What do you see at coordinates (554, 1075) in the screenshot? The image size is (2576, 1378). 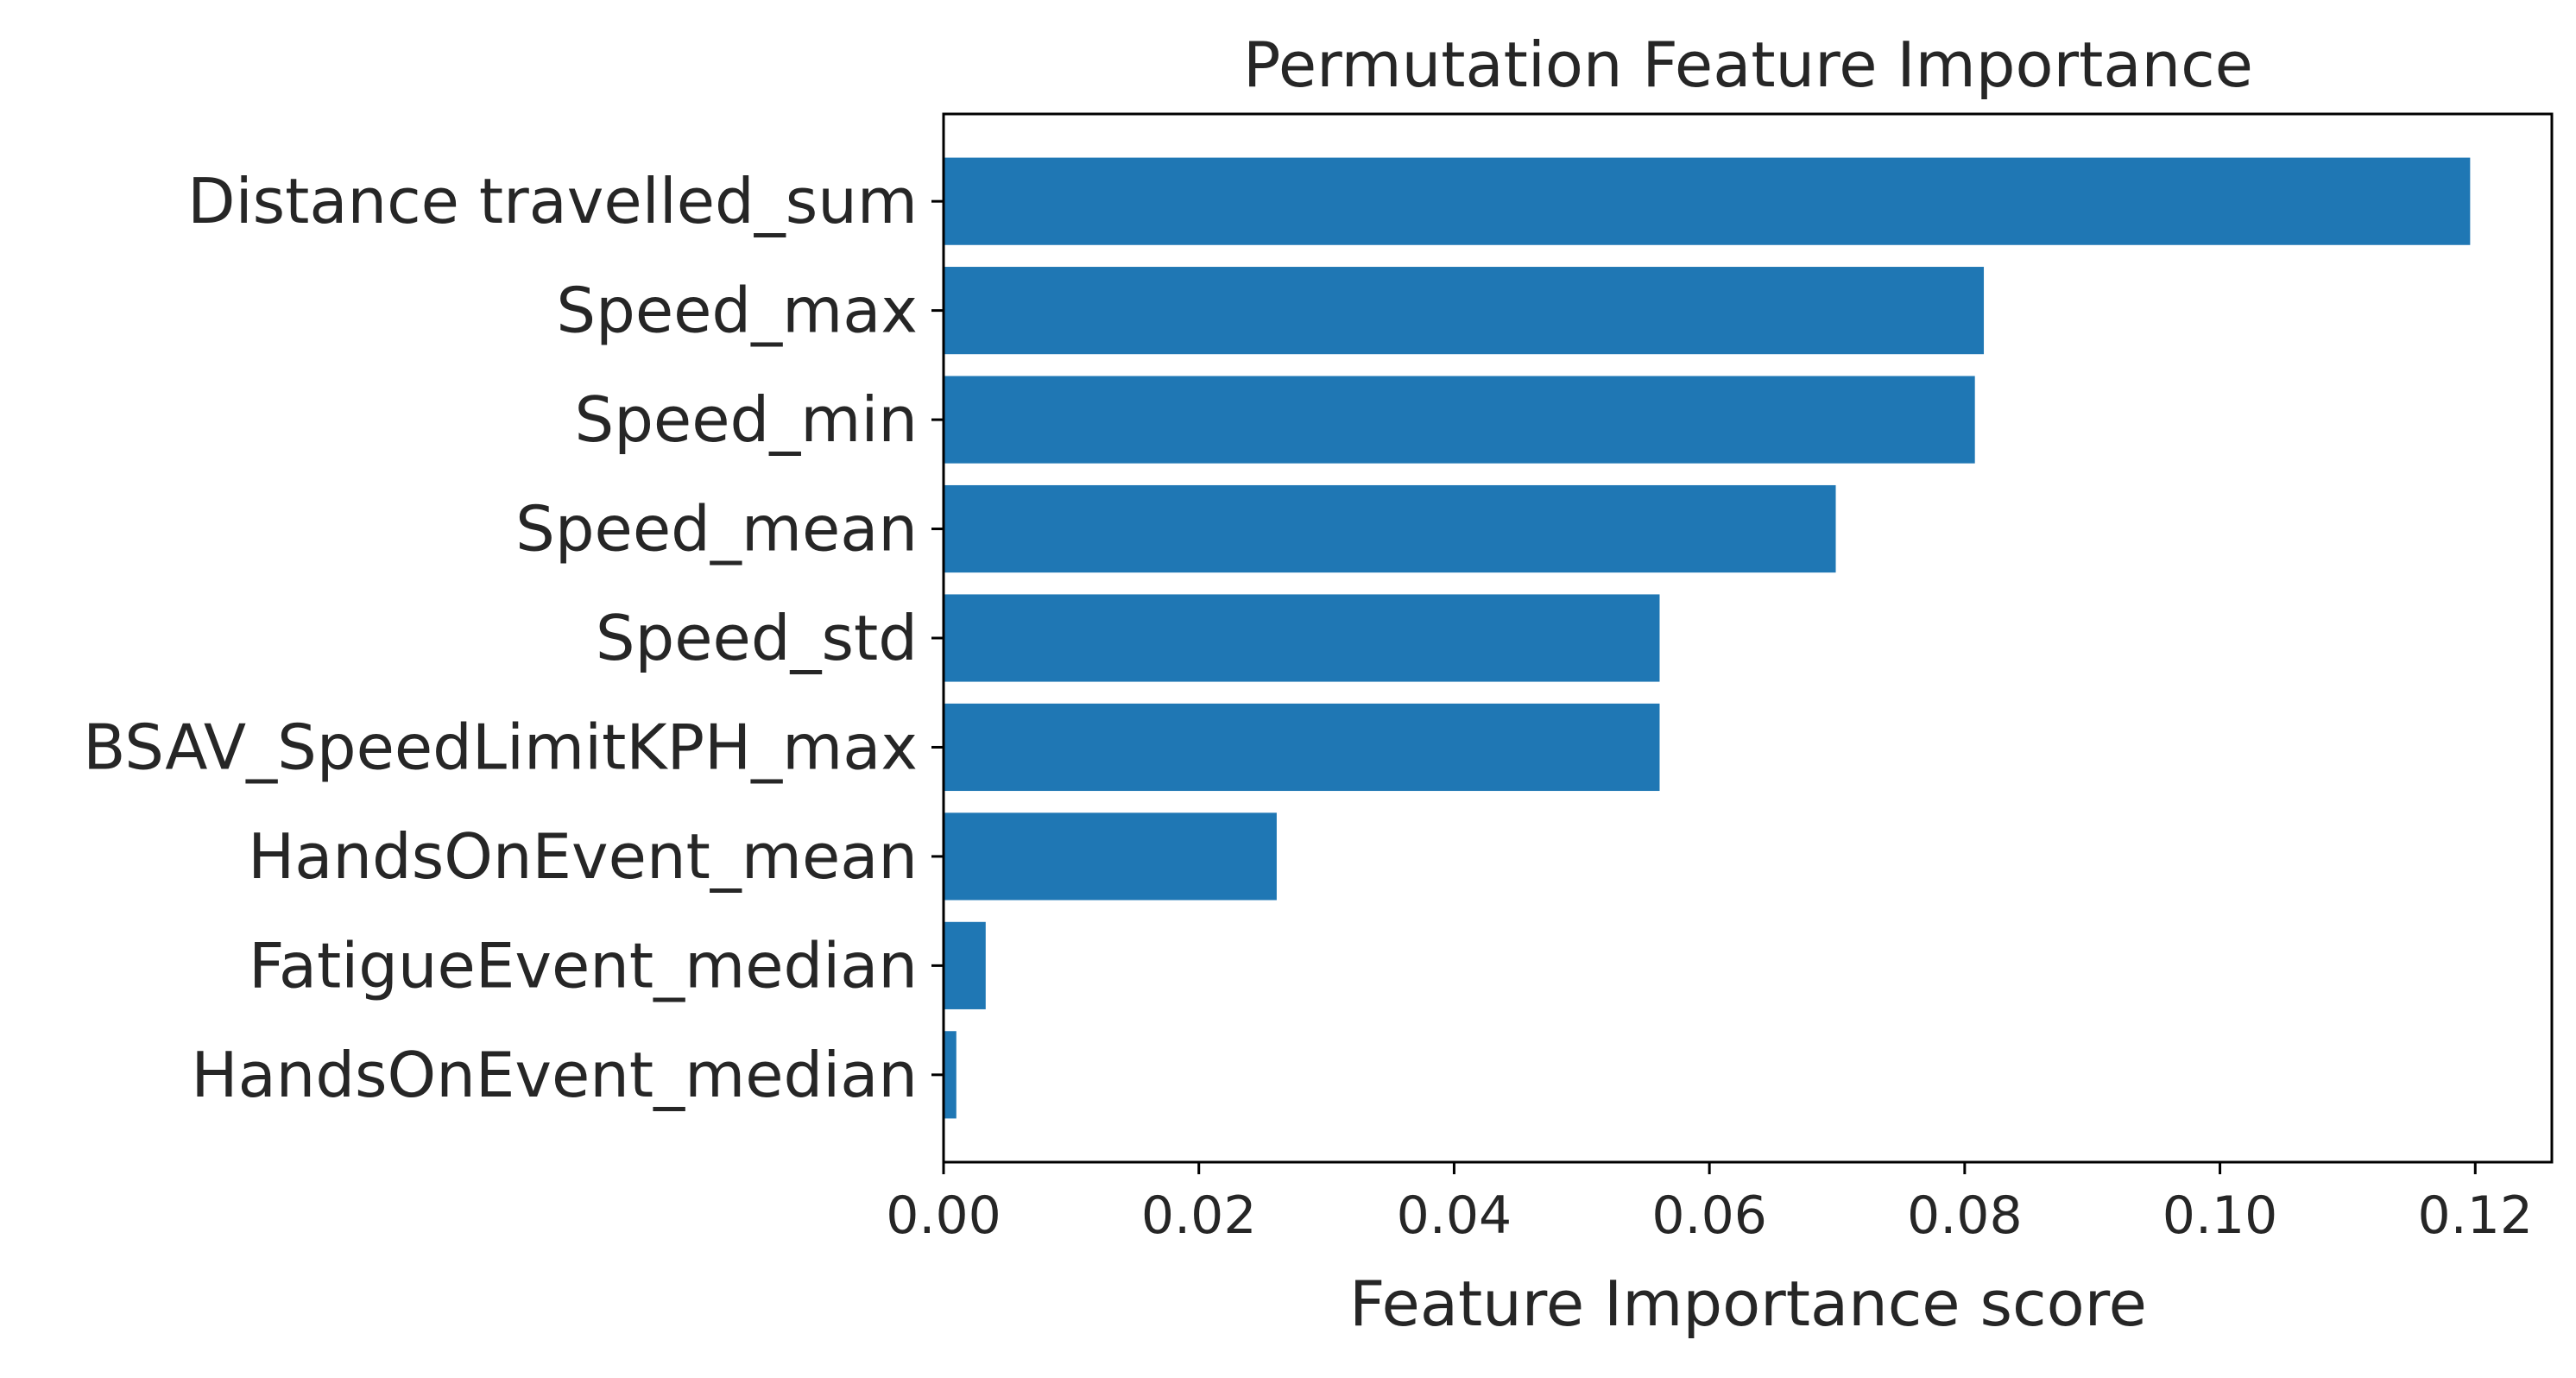 I see `y-tick-label: HandsOnEvent_median` at bounding box center [554, 1075].